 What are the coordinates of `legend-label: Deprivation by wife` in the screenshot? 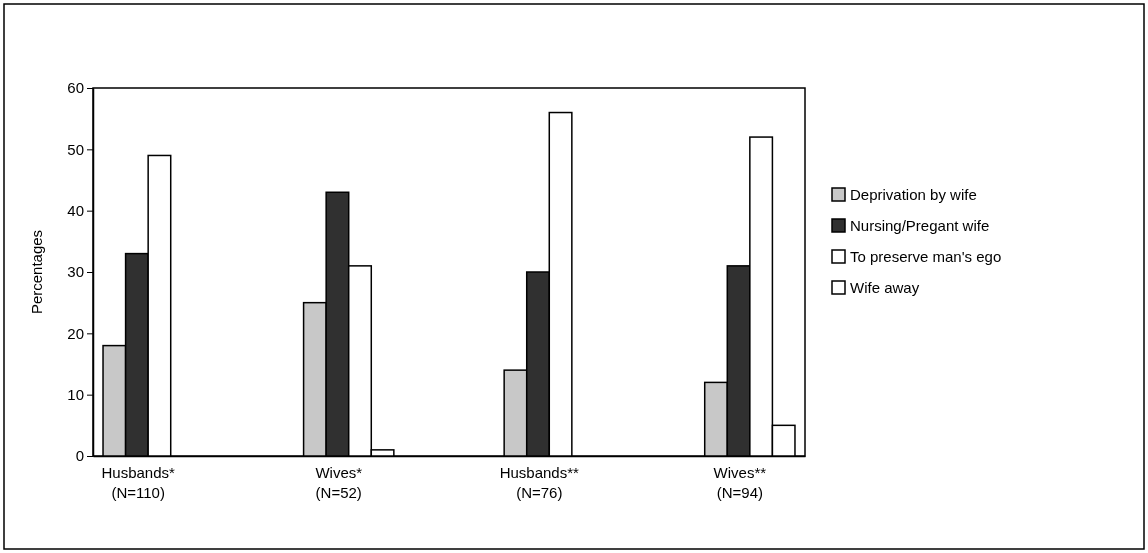 It's located at (913, 194).